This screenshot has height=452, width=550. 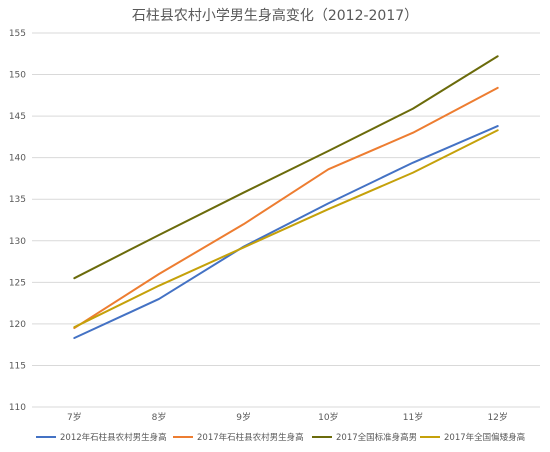 What do you see at coordinates (17, 242) in the screenshot?
I see `y-tick-label: 130` at bounding box center [17, 242].